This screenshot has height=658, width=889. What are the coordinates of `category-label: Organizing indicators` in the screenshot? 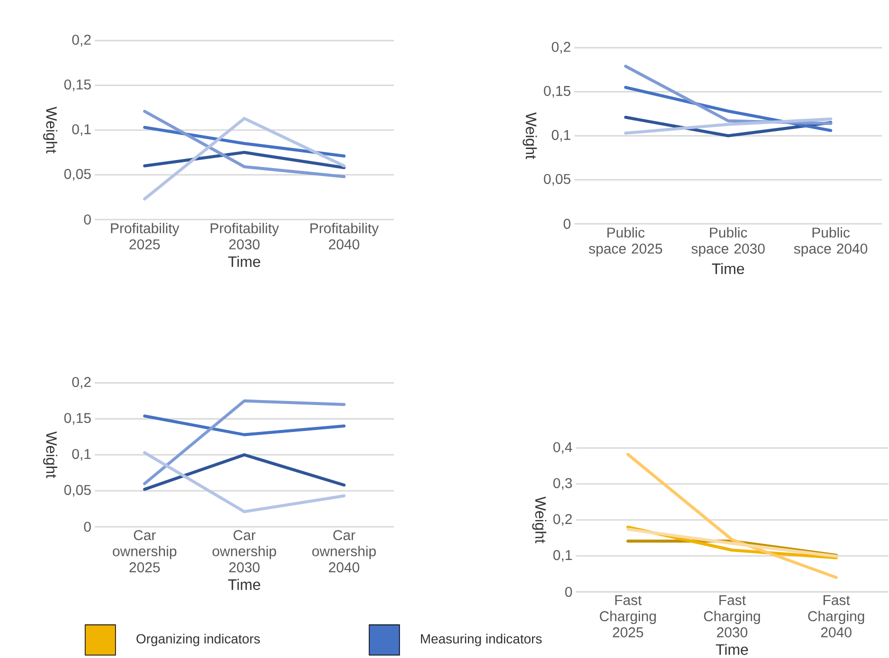 It's located at (198, 640).